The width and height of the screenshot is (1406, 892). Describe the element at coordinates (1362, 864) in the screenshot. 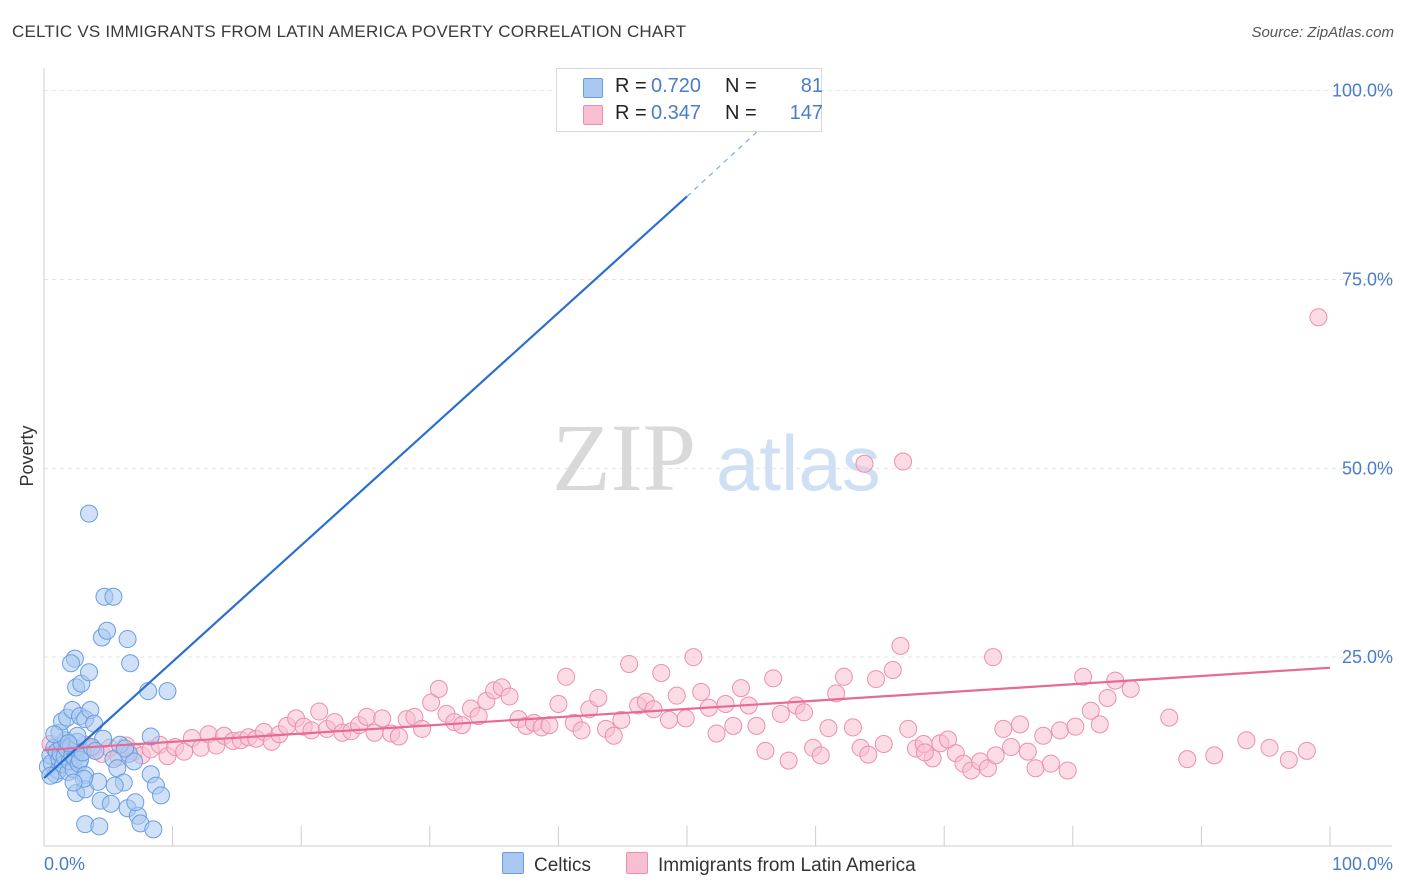

I see `x-tick-label-max: 100.0%` at that location.